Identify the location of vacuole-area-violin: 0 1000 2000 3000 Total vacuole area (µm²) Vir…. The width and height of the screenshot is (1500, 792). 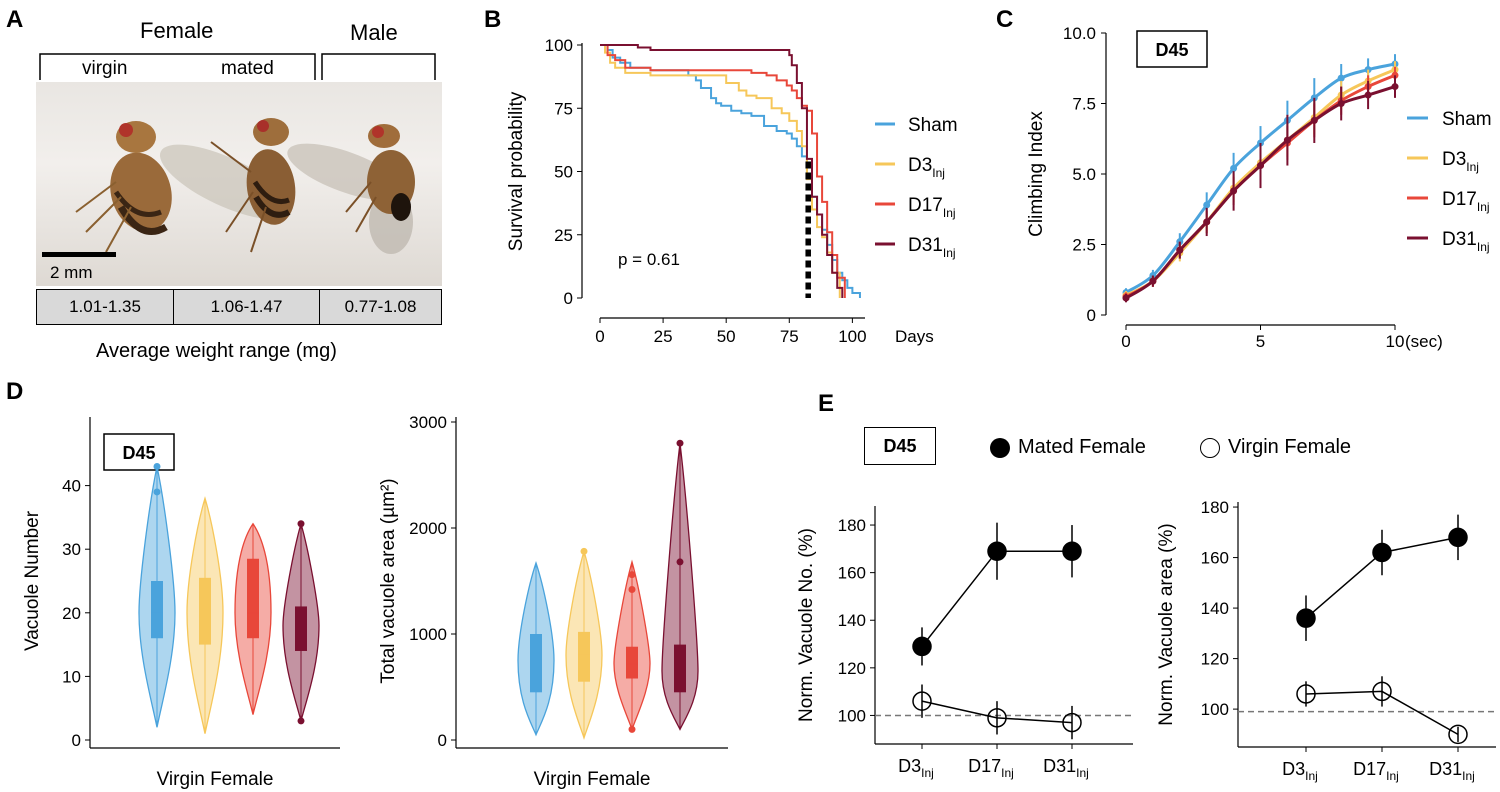
(553, 601).